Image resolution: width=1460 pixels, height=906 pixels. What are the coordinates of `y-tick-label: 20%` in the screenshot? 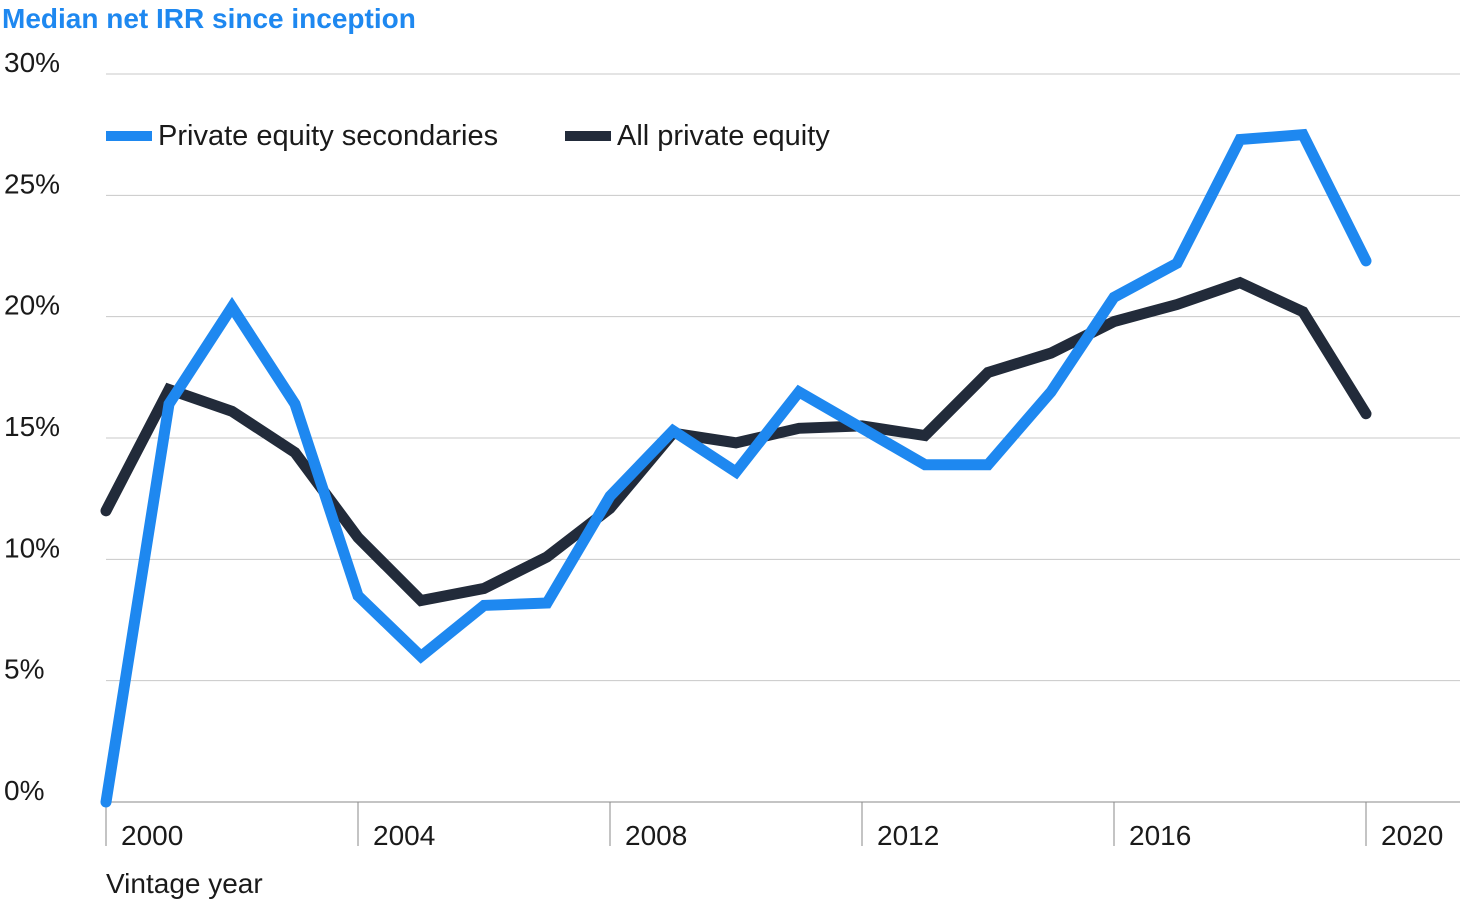 It's located at (32, 305).